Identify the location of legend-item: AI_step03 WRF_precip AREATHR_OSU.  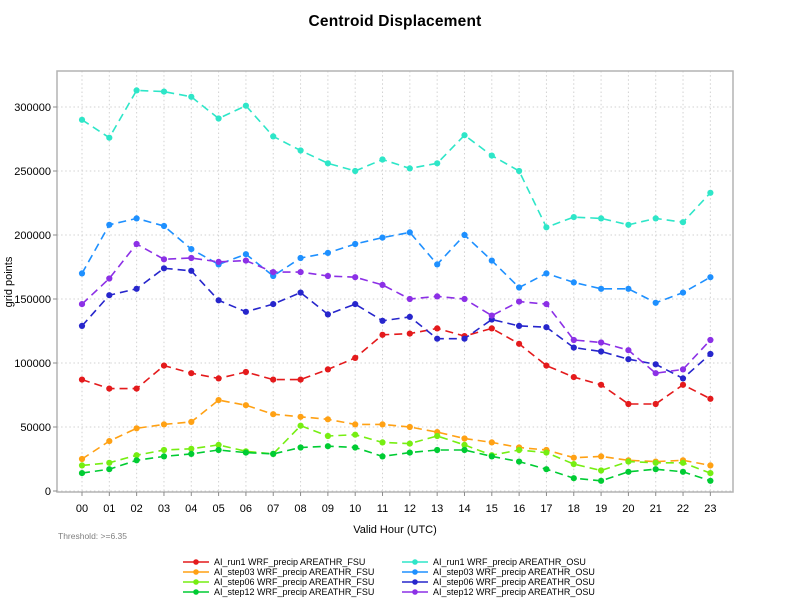
(498, 572).